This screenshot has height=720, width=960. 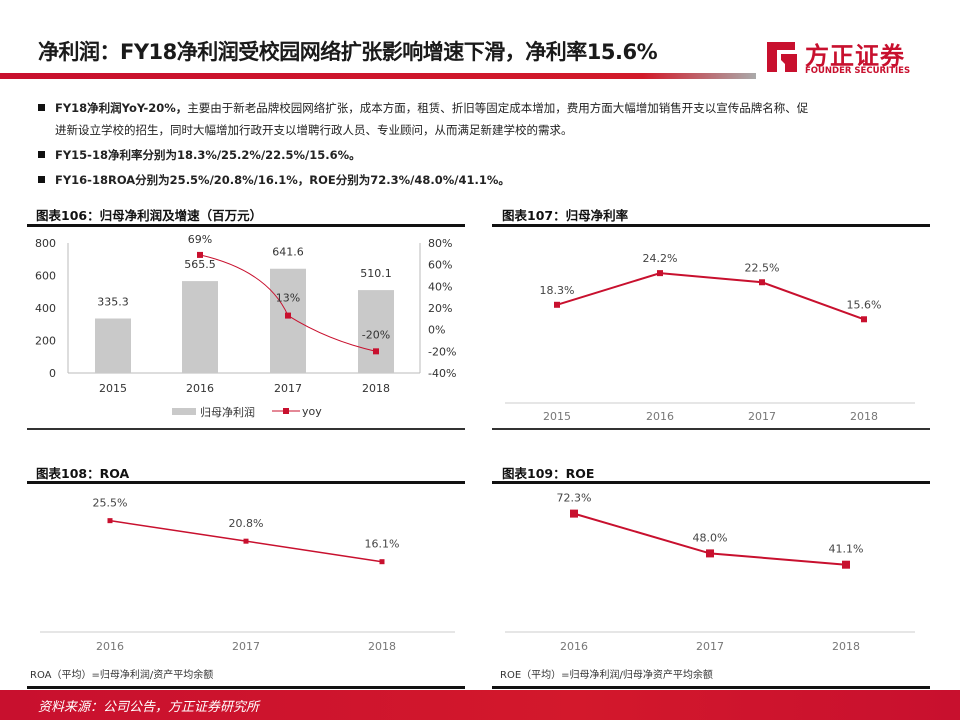 I want to click on data-line, so click(x=710, y=296).